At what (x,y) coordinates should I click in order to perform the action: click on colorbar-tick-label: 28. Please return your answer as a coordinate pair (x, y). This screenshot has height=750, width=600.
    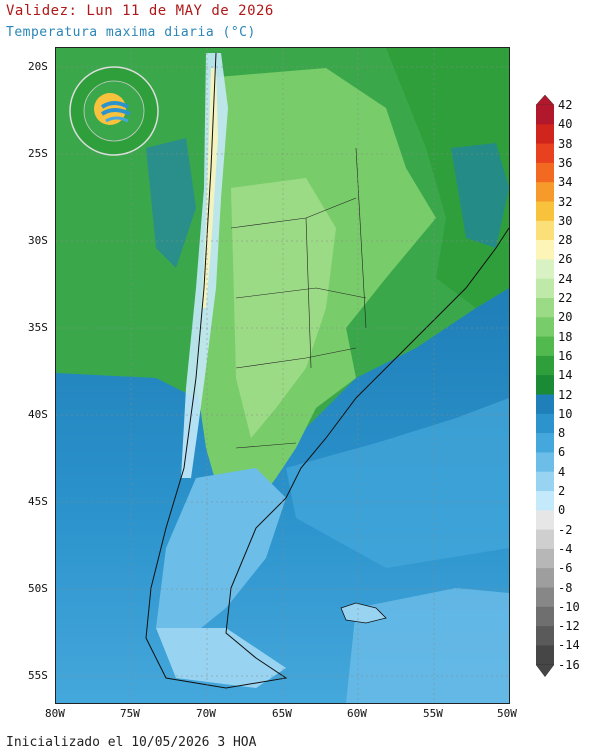
    Looking at the image, I should click on (565, 240).